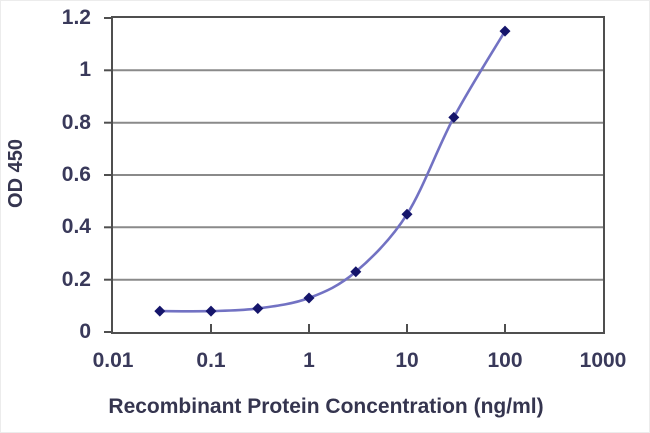  Describe the element at coordinates (76, 174) in the screenshot. I see `y-tick-label: 0.6` at that location.